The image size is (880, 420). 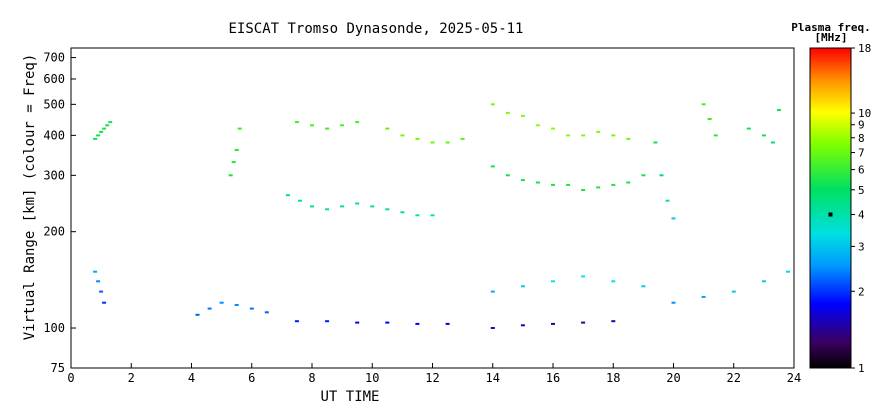 I want to click on colorbar-tick-label: 18, so click(x=864, y=48).